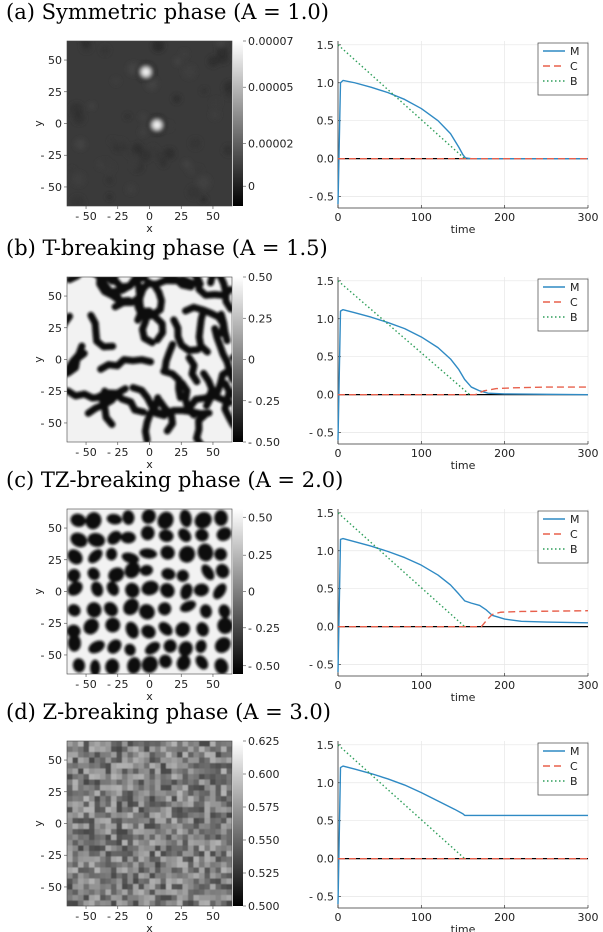 The height and width of the screenshot is (932, 603). I want to click on y-tick-label: - 0.5, so click(321, 197).